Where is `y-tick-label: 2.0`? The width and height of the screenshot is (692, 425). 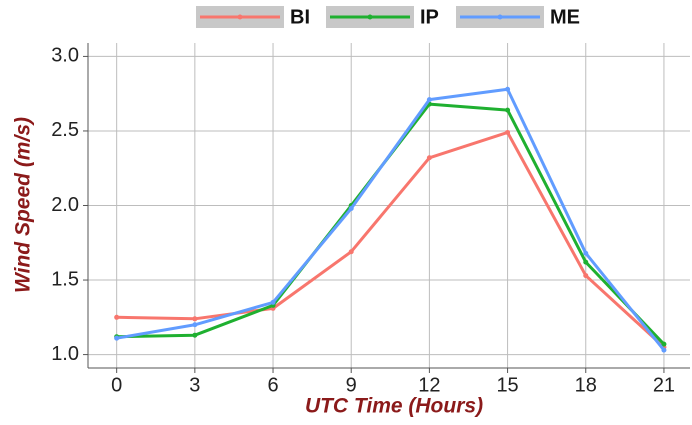 y-tick-label: 2.0 is located at coordinates (65, 205).